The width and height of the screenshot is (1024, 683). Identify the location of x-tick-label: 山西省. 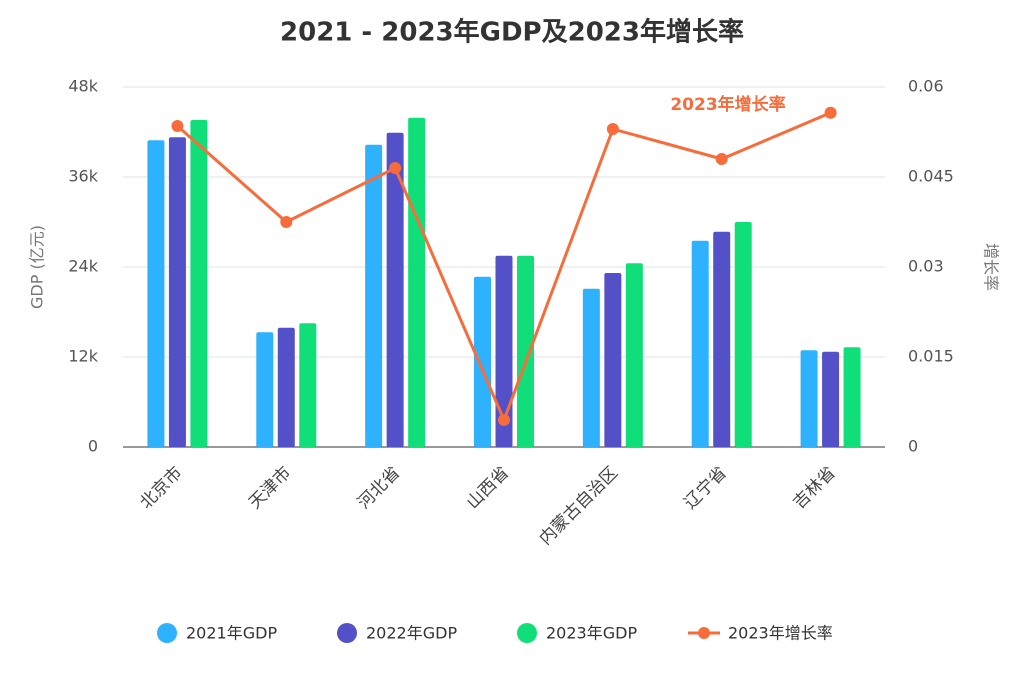
(488, 488).